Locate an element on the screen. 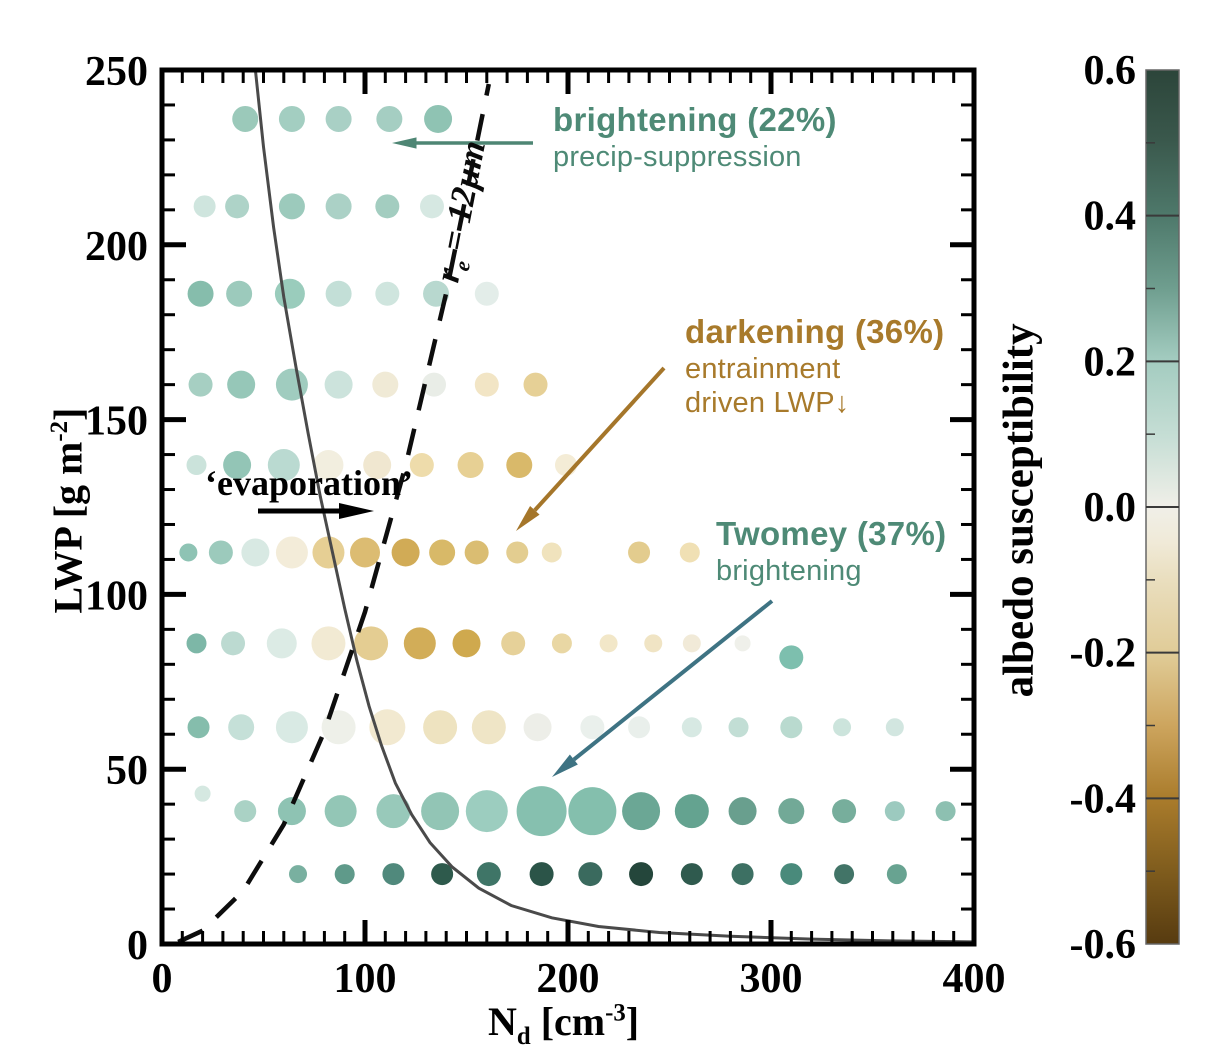 The height and width of the screenshot is (1061, 1220). colorbar-title: albedo susceptibility is located at coordinates (1019, 510).